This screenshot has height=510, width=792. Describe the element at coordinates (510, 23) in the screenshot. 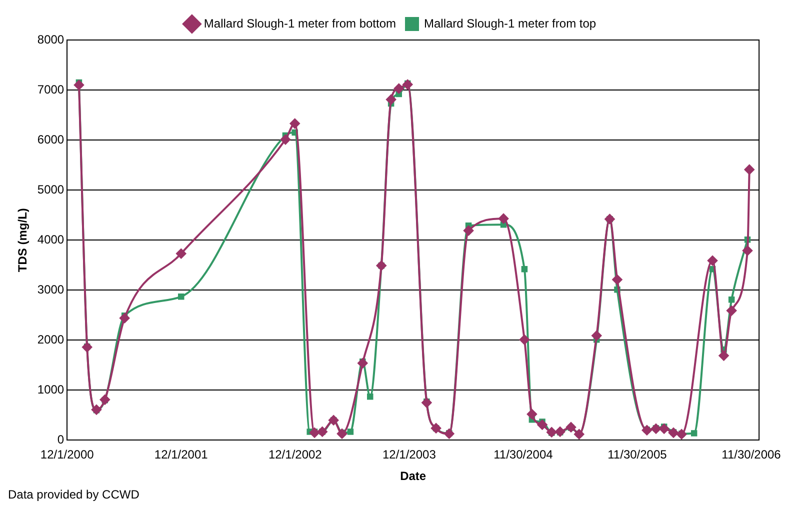

I see `legend-label: Mallard Slough-1 meter from top` at that location.